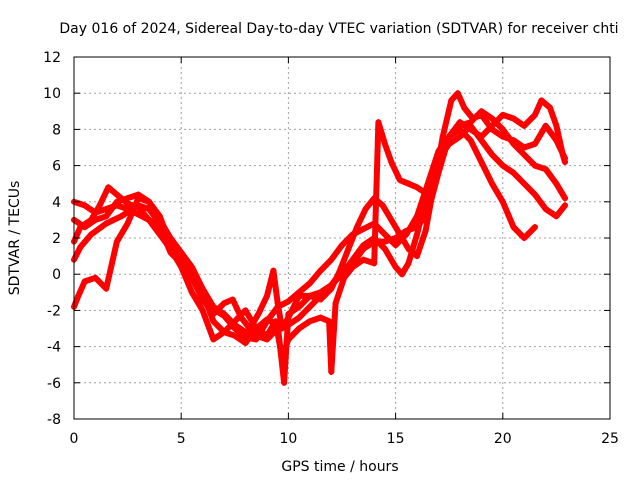  What do you see at coordinates (54, 384) in the screenshot?
I see `y-tick-label: -6` at bounding box center [54, 384].